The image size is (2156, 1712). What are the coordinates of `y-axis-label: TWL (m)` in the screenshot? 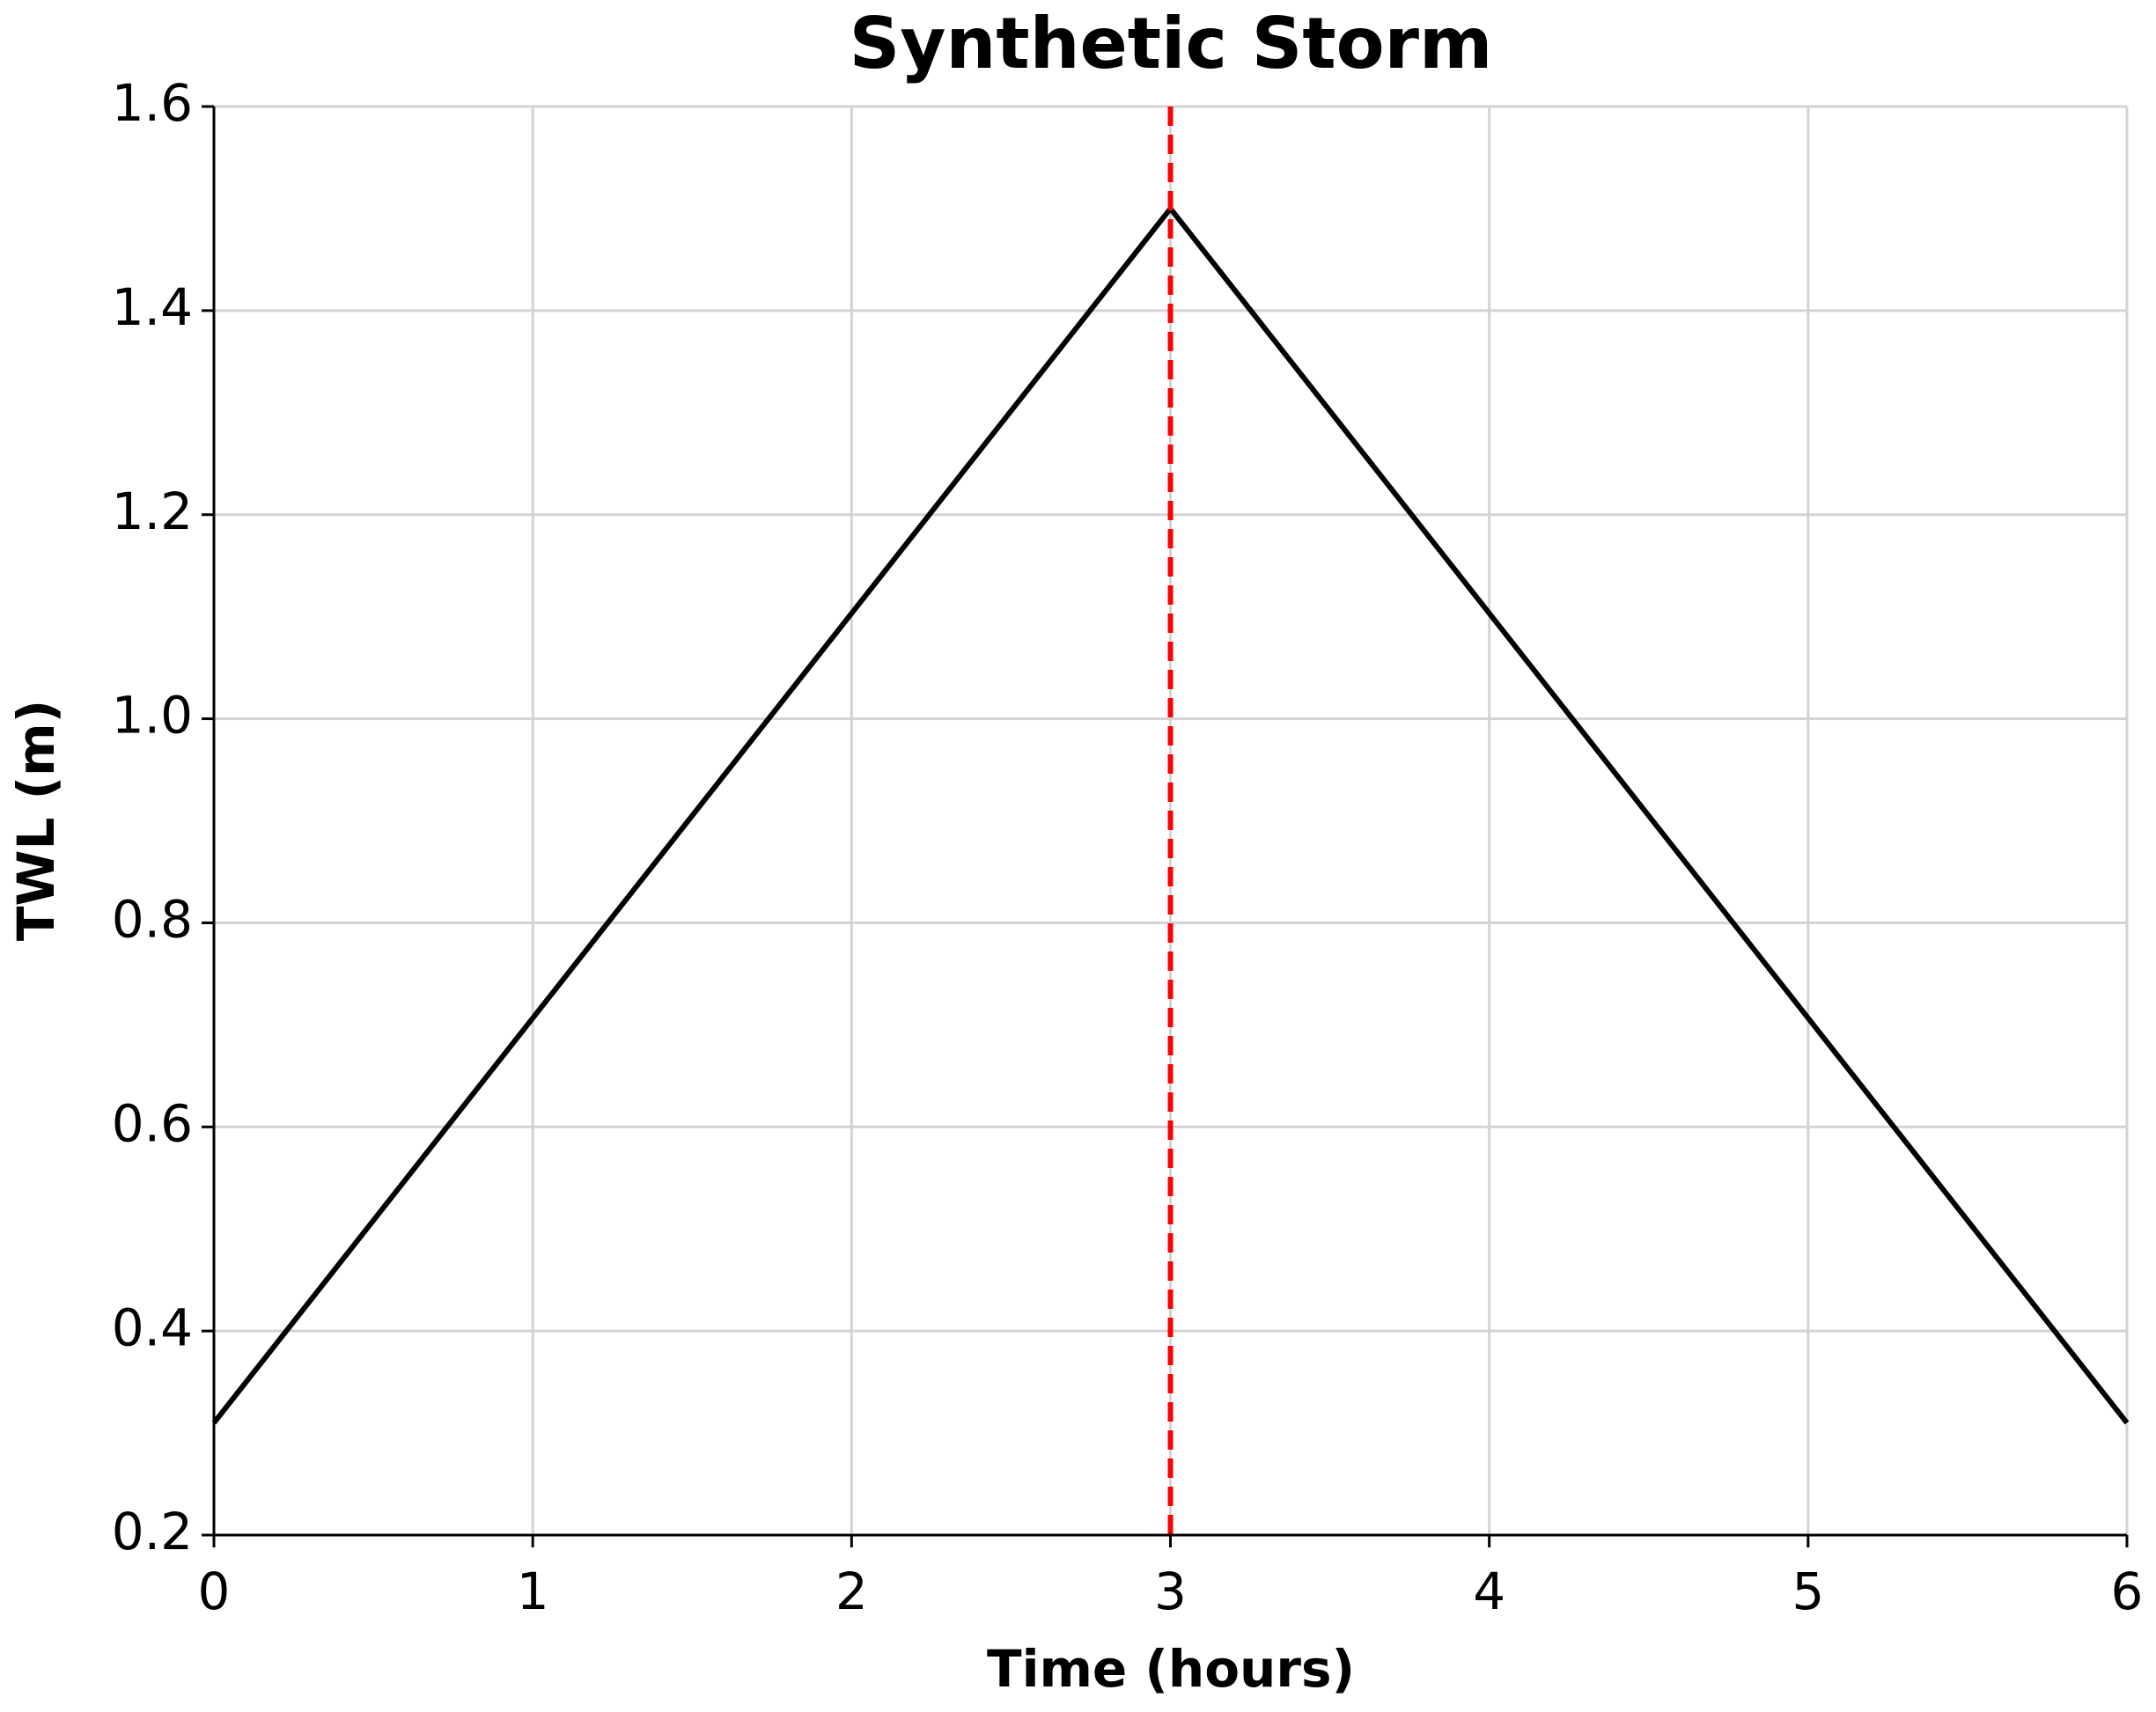 It's located at (36, 820).